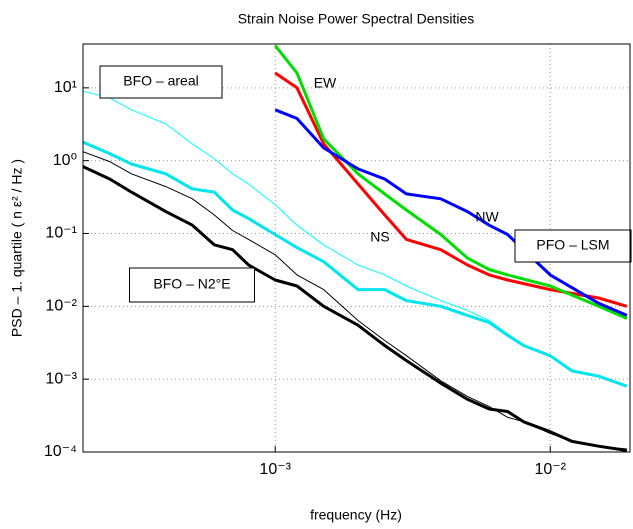  Describe the element at coordinates (17, 248) in the screenshot. I see `y-axis-label: PSD – 1. quartile ( n ε² / Hz )` at that location.